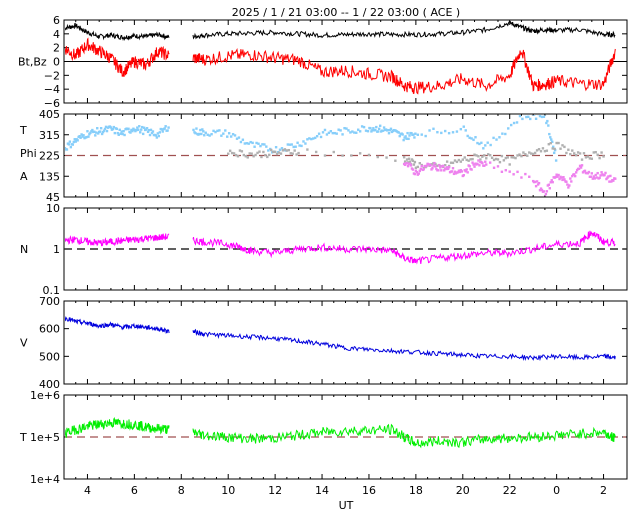 The image size is (640, 512). I want to click on x-tick-label: 16, so click(369, 490).